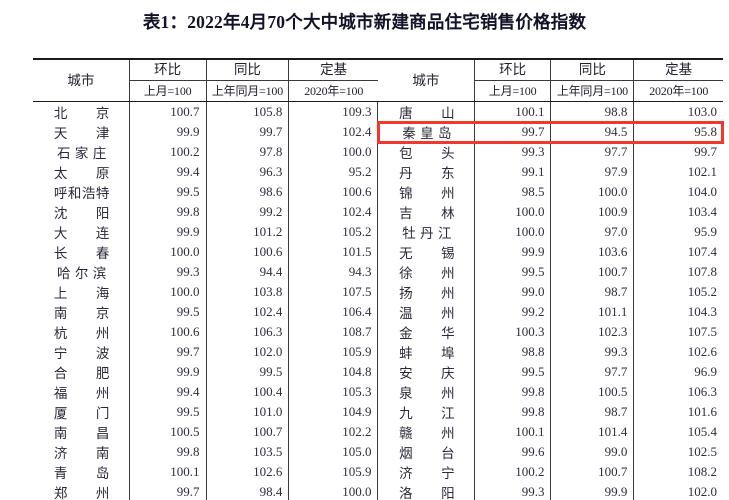  What do you see at coordinates (426, 152) in the screenshot?
I see `cell-city-right: 包 头` at bounding box center [426, 152].